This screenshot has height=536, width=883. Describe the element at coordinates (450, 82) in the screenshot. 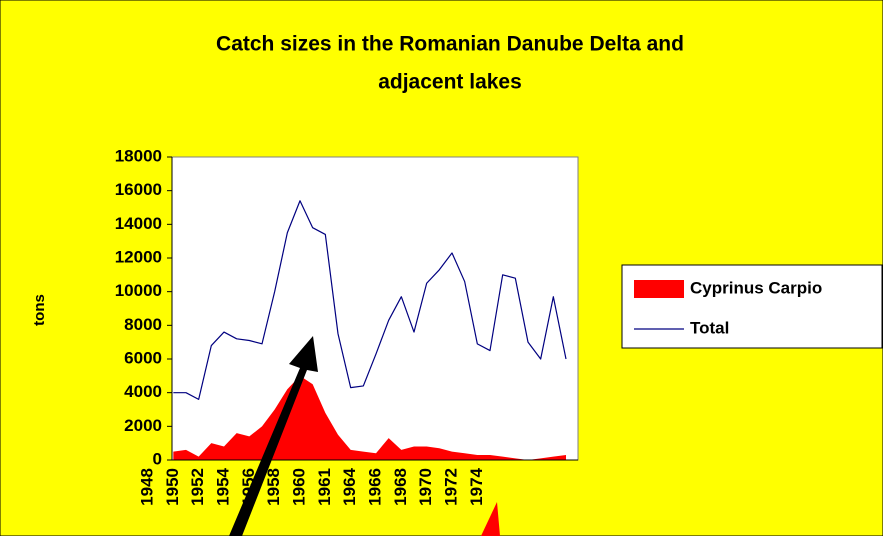

I see `chart-subtitle: adjacent lakes` at that location.